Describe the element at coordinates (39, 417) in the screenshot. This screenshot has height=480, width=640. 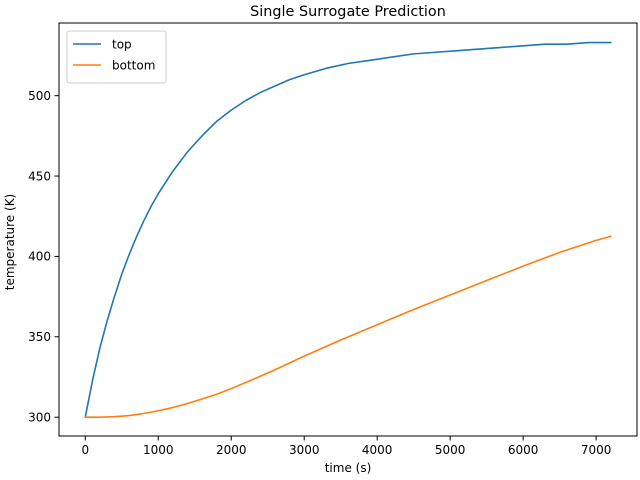
I see `y-tick-label: 300` at that location.